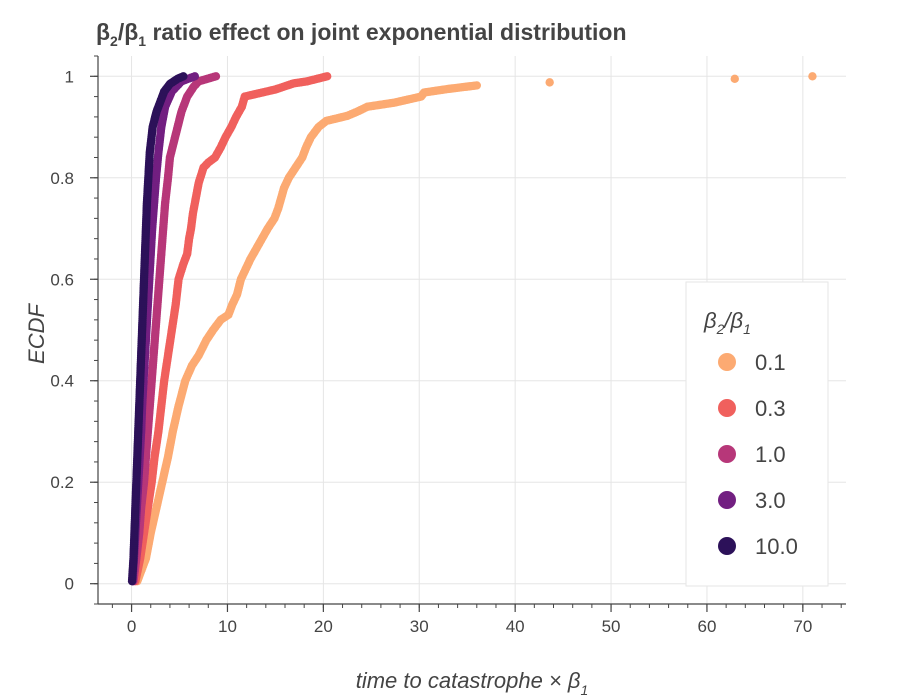  Describe the element at coordinates (36, 332) in the screenshot. I see `y-axis-label: ECDF` at that location.